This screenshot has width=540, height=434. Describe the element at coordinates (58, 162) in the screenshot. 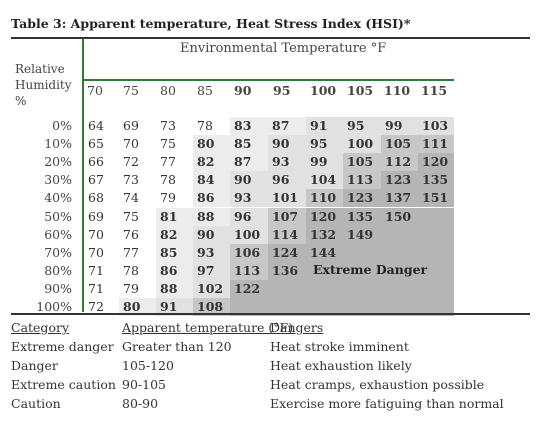

I see `rh-row-label: 20%` at that location.